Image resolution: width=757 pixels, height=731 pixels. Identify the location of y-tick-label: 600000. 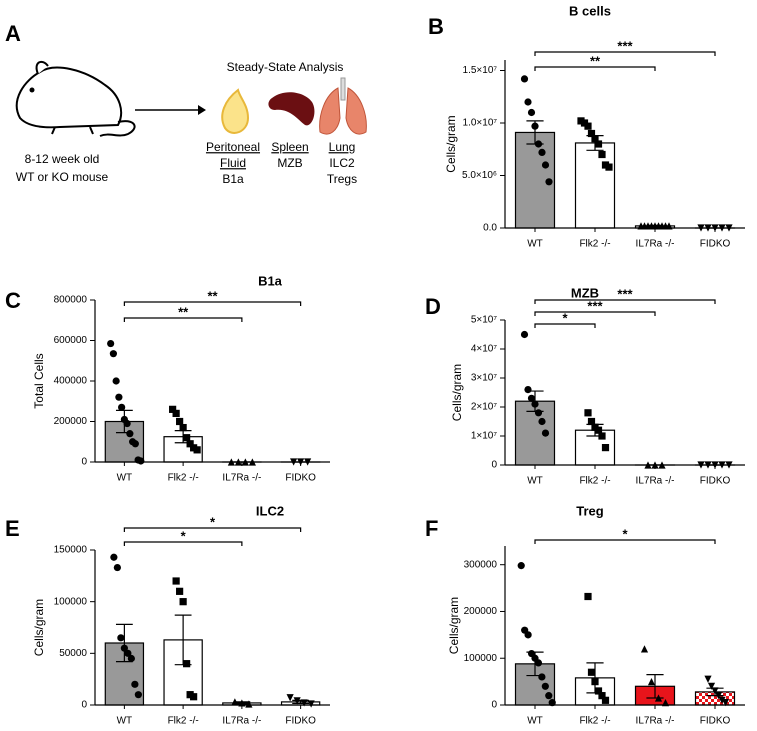
(71, 340).